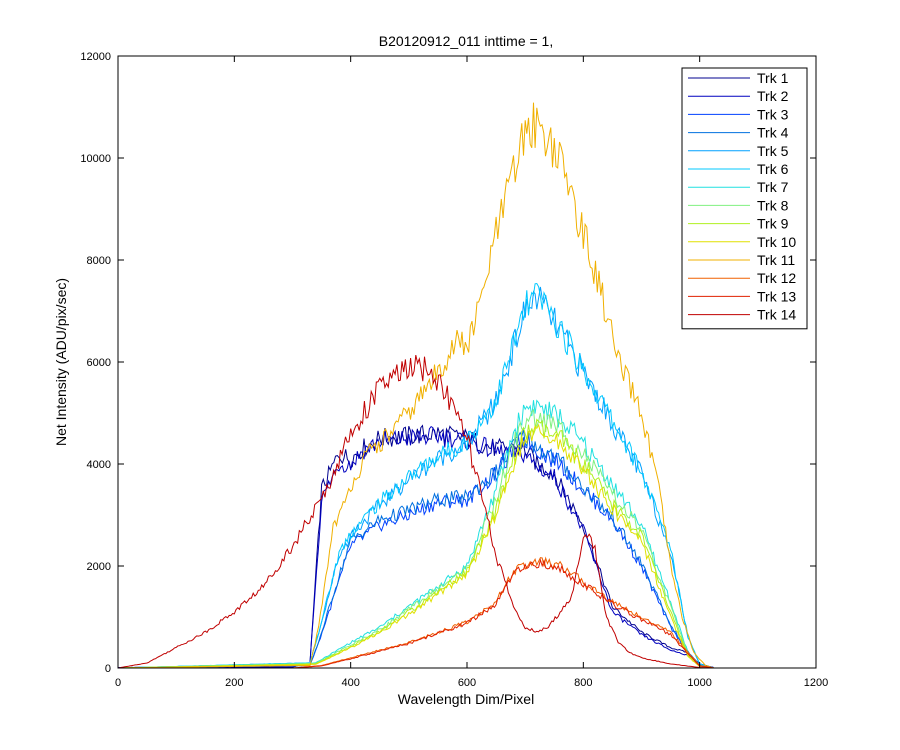  I want to click on legend-label: Trk 10, so click(776, 242).